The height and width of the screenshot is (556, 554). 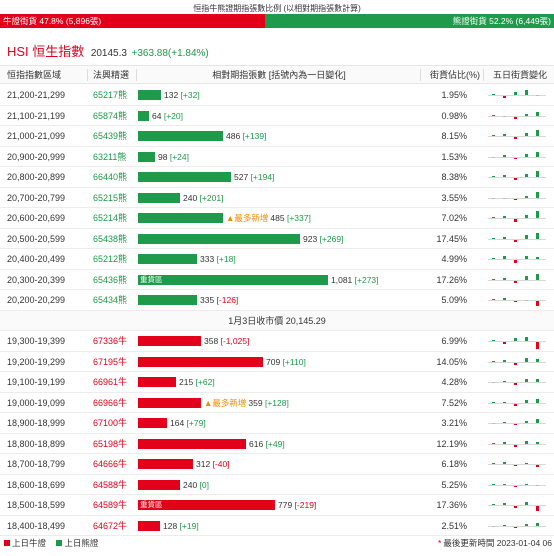 I want to click on warrant-code-link: 65212熊, so click(x=110, y=259).